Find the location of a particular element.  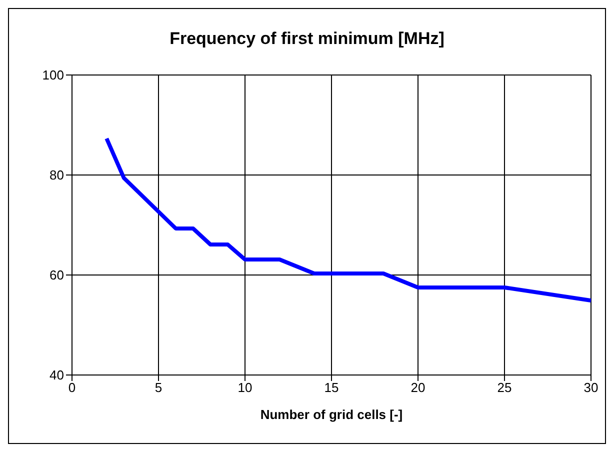

x-tick-label: 30 is located at coordinates (591, 388).